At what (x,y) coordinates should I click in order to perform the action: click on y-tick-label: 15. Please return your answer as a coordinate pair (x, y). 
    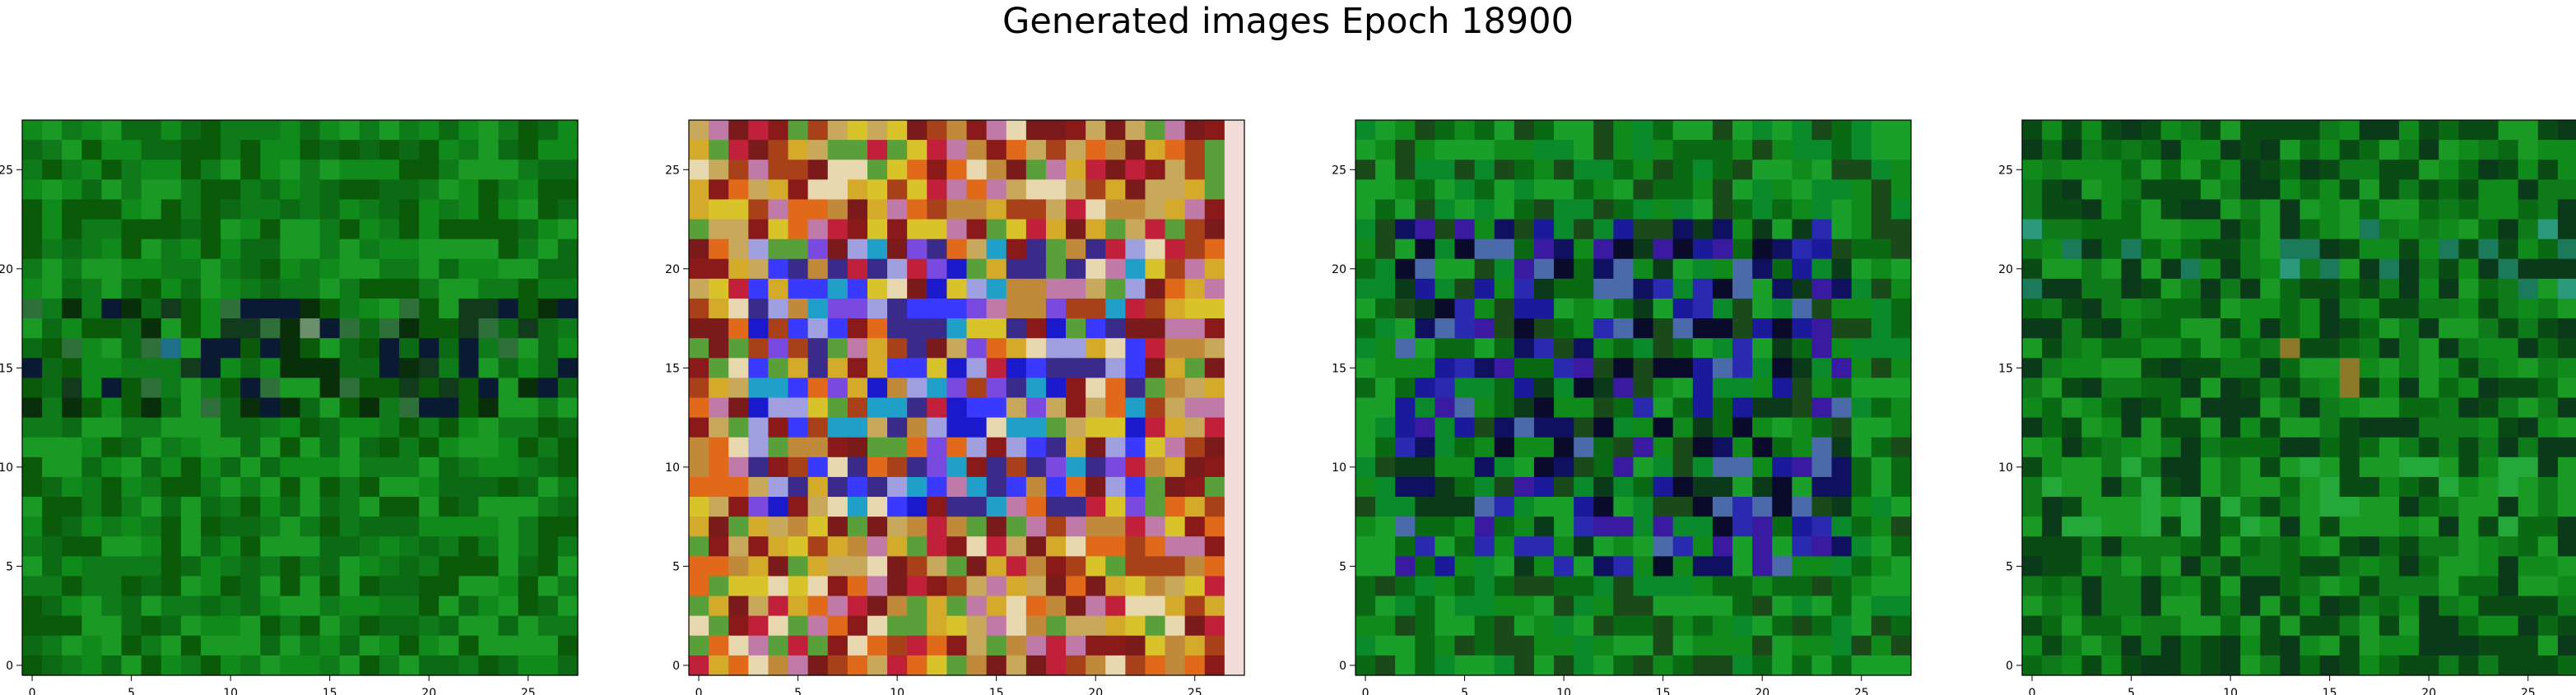
    Looking at the image, I should click on (2005, 368).